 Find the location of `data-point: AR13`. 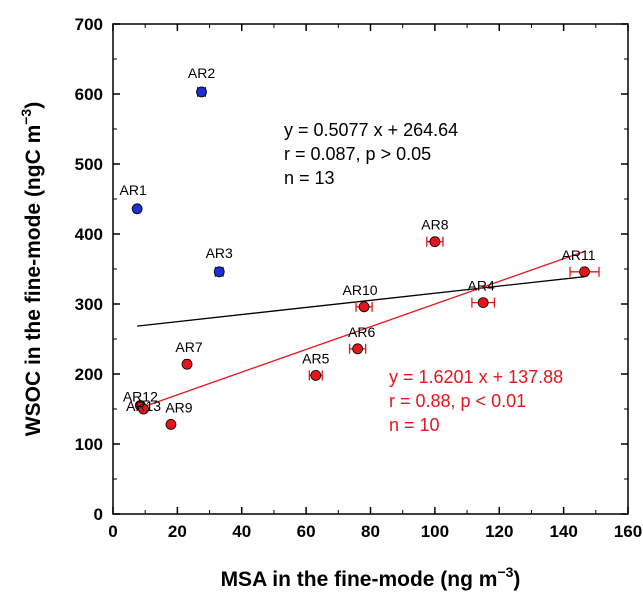

data-point: AR13 is located at coordinates (143, 406).